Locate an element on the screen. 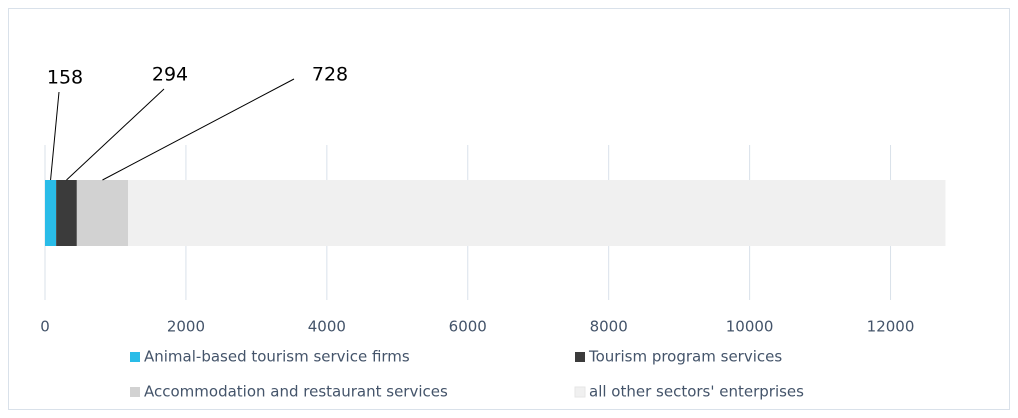  data-label: 158 is located at coordinates (65, 78).